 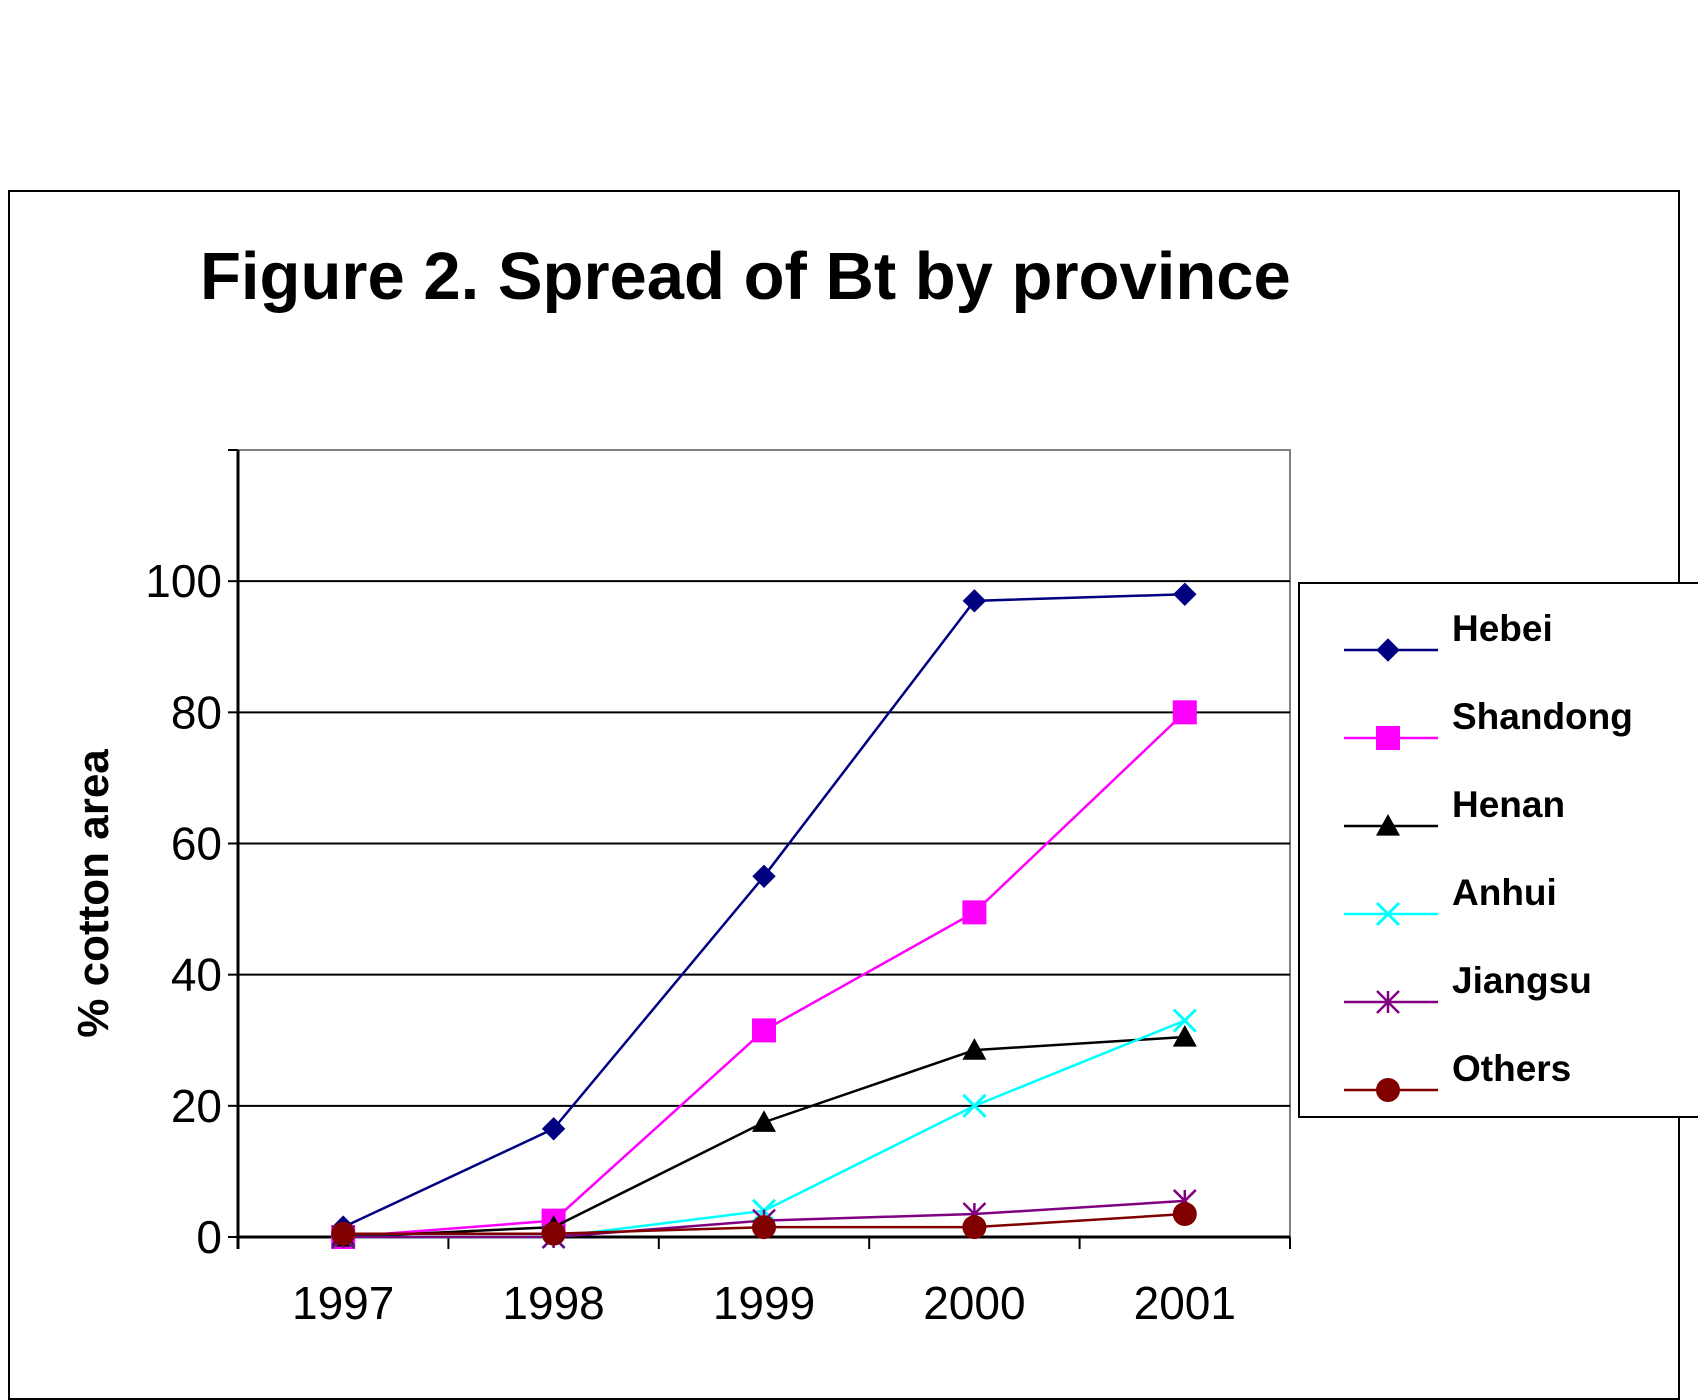 What do you see at coordinates (1498, 850) in the screenshot?
I see `legend: Hebei Shandong Henan Anhui Jiangsu Others` at bounding box center [1498, 850].